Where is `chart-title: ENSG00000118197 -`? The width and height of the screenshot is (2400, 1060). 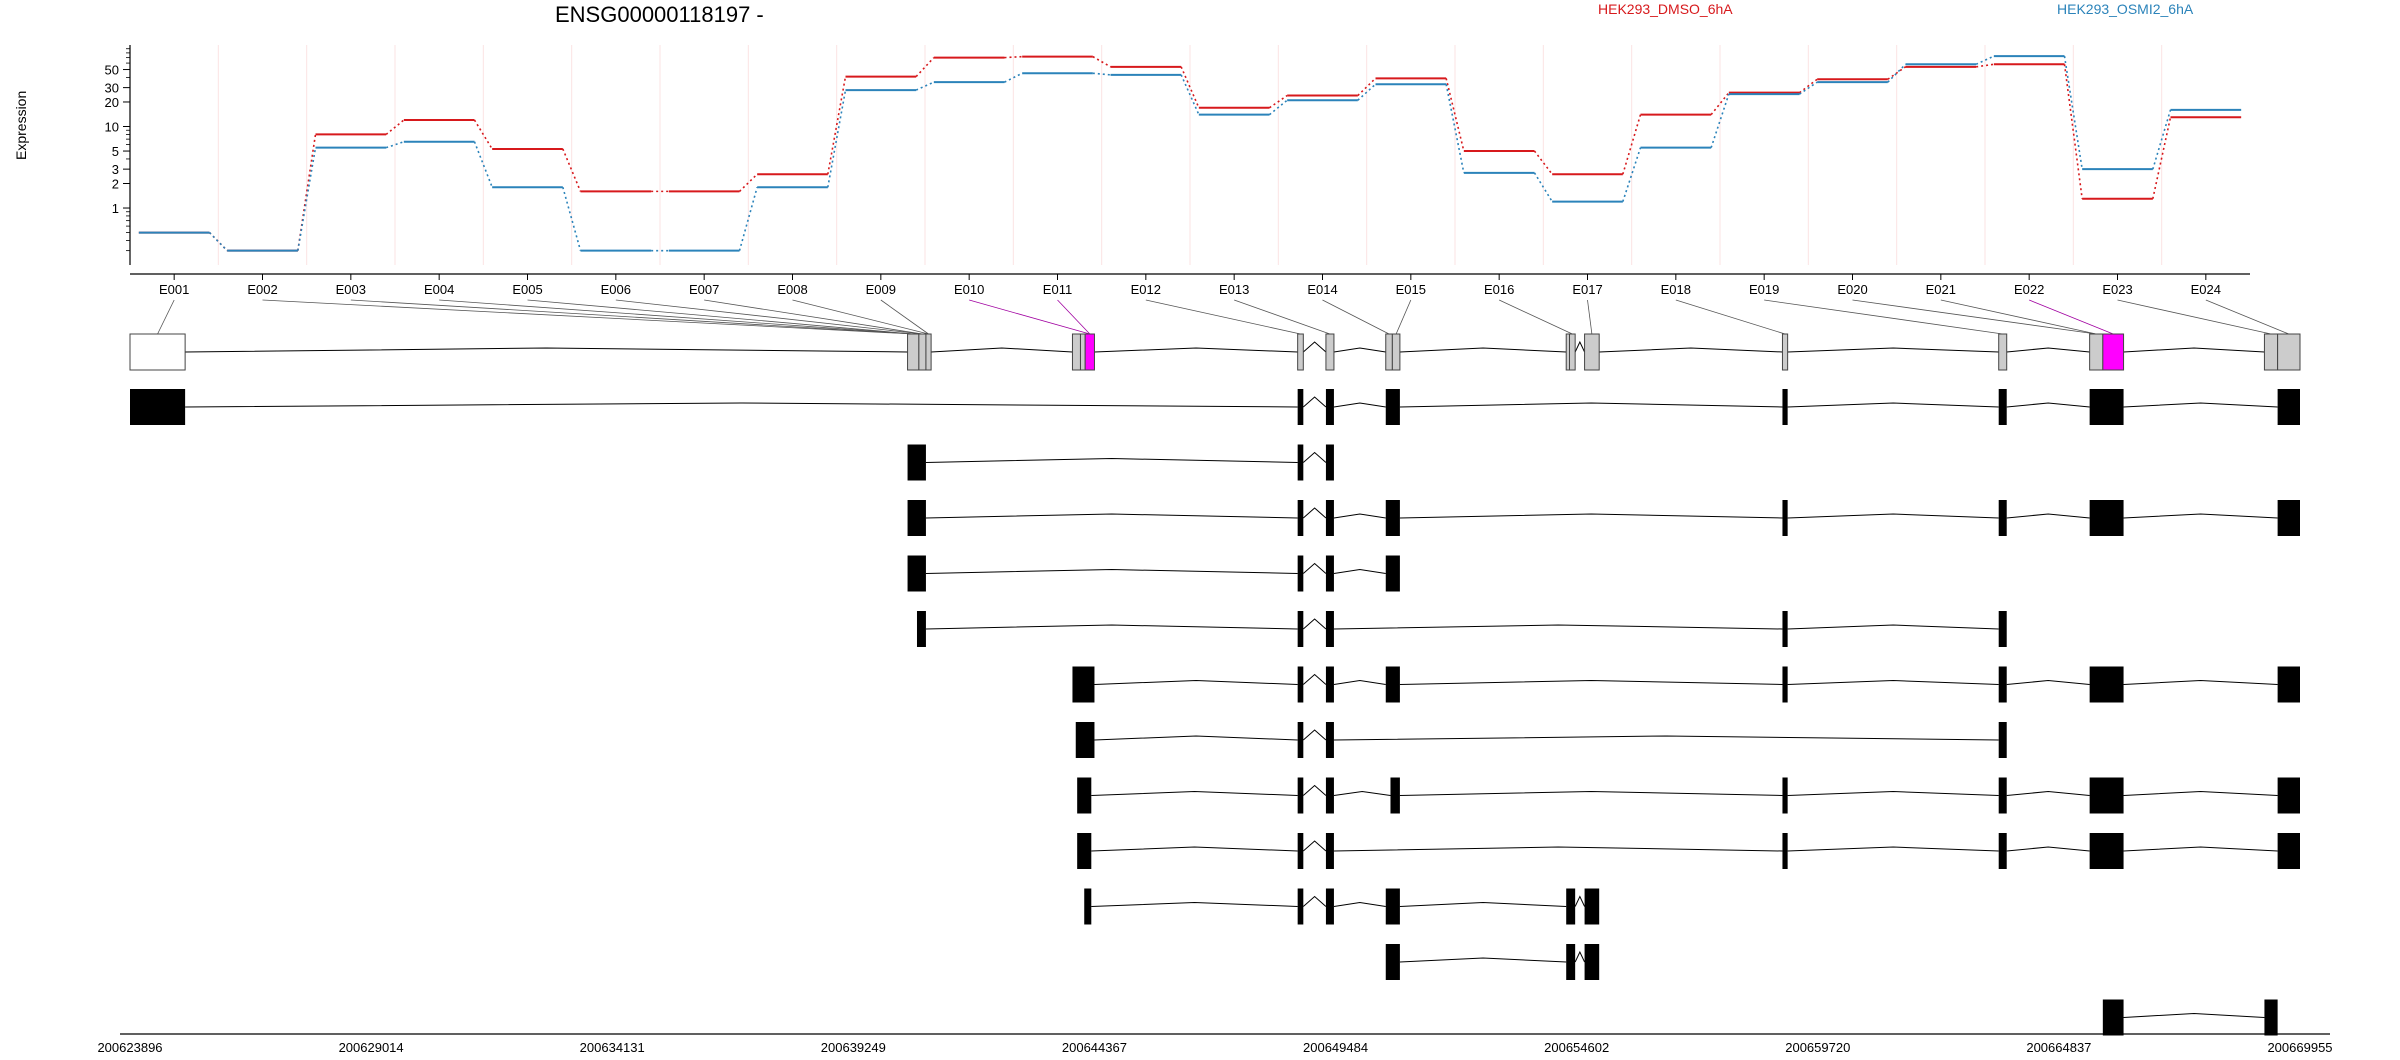
chart-title: ENSG00000118197 - is located at coordinates (659, 14).